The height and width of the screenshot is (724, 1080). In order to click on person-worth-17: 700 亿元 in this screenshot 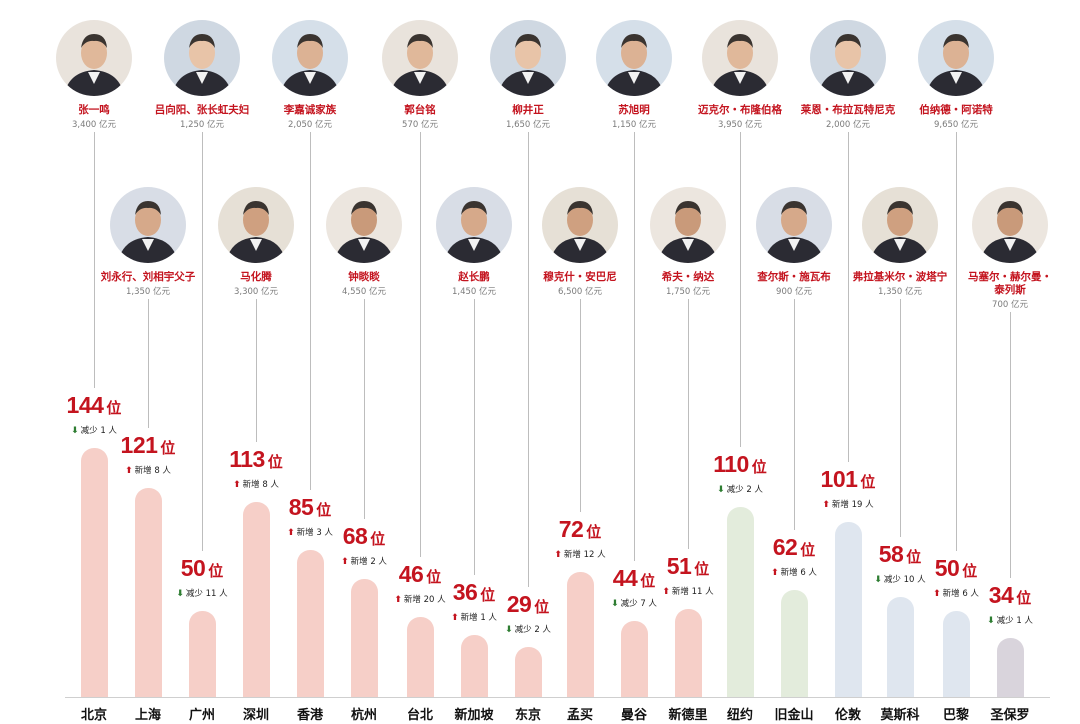, I will do `click(1010, 305)`.